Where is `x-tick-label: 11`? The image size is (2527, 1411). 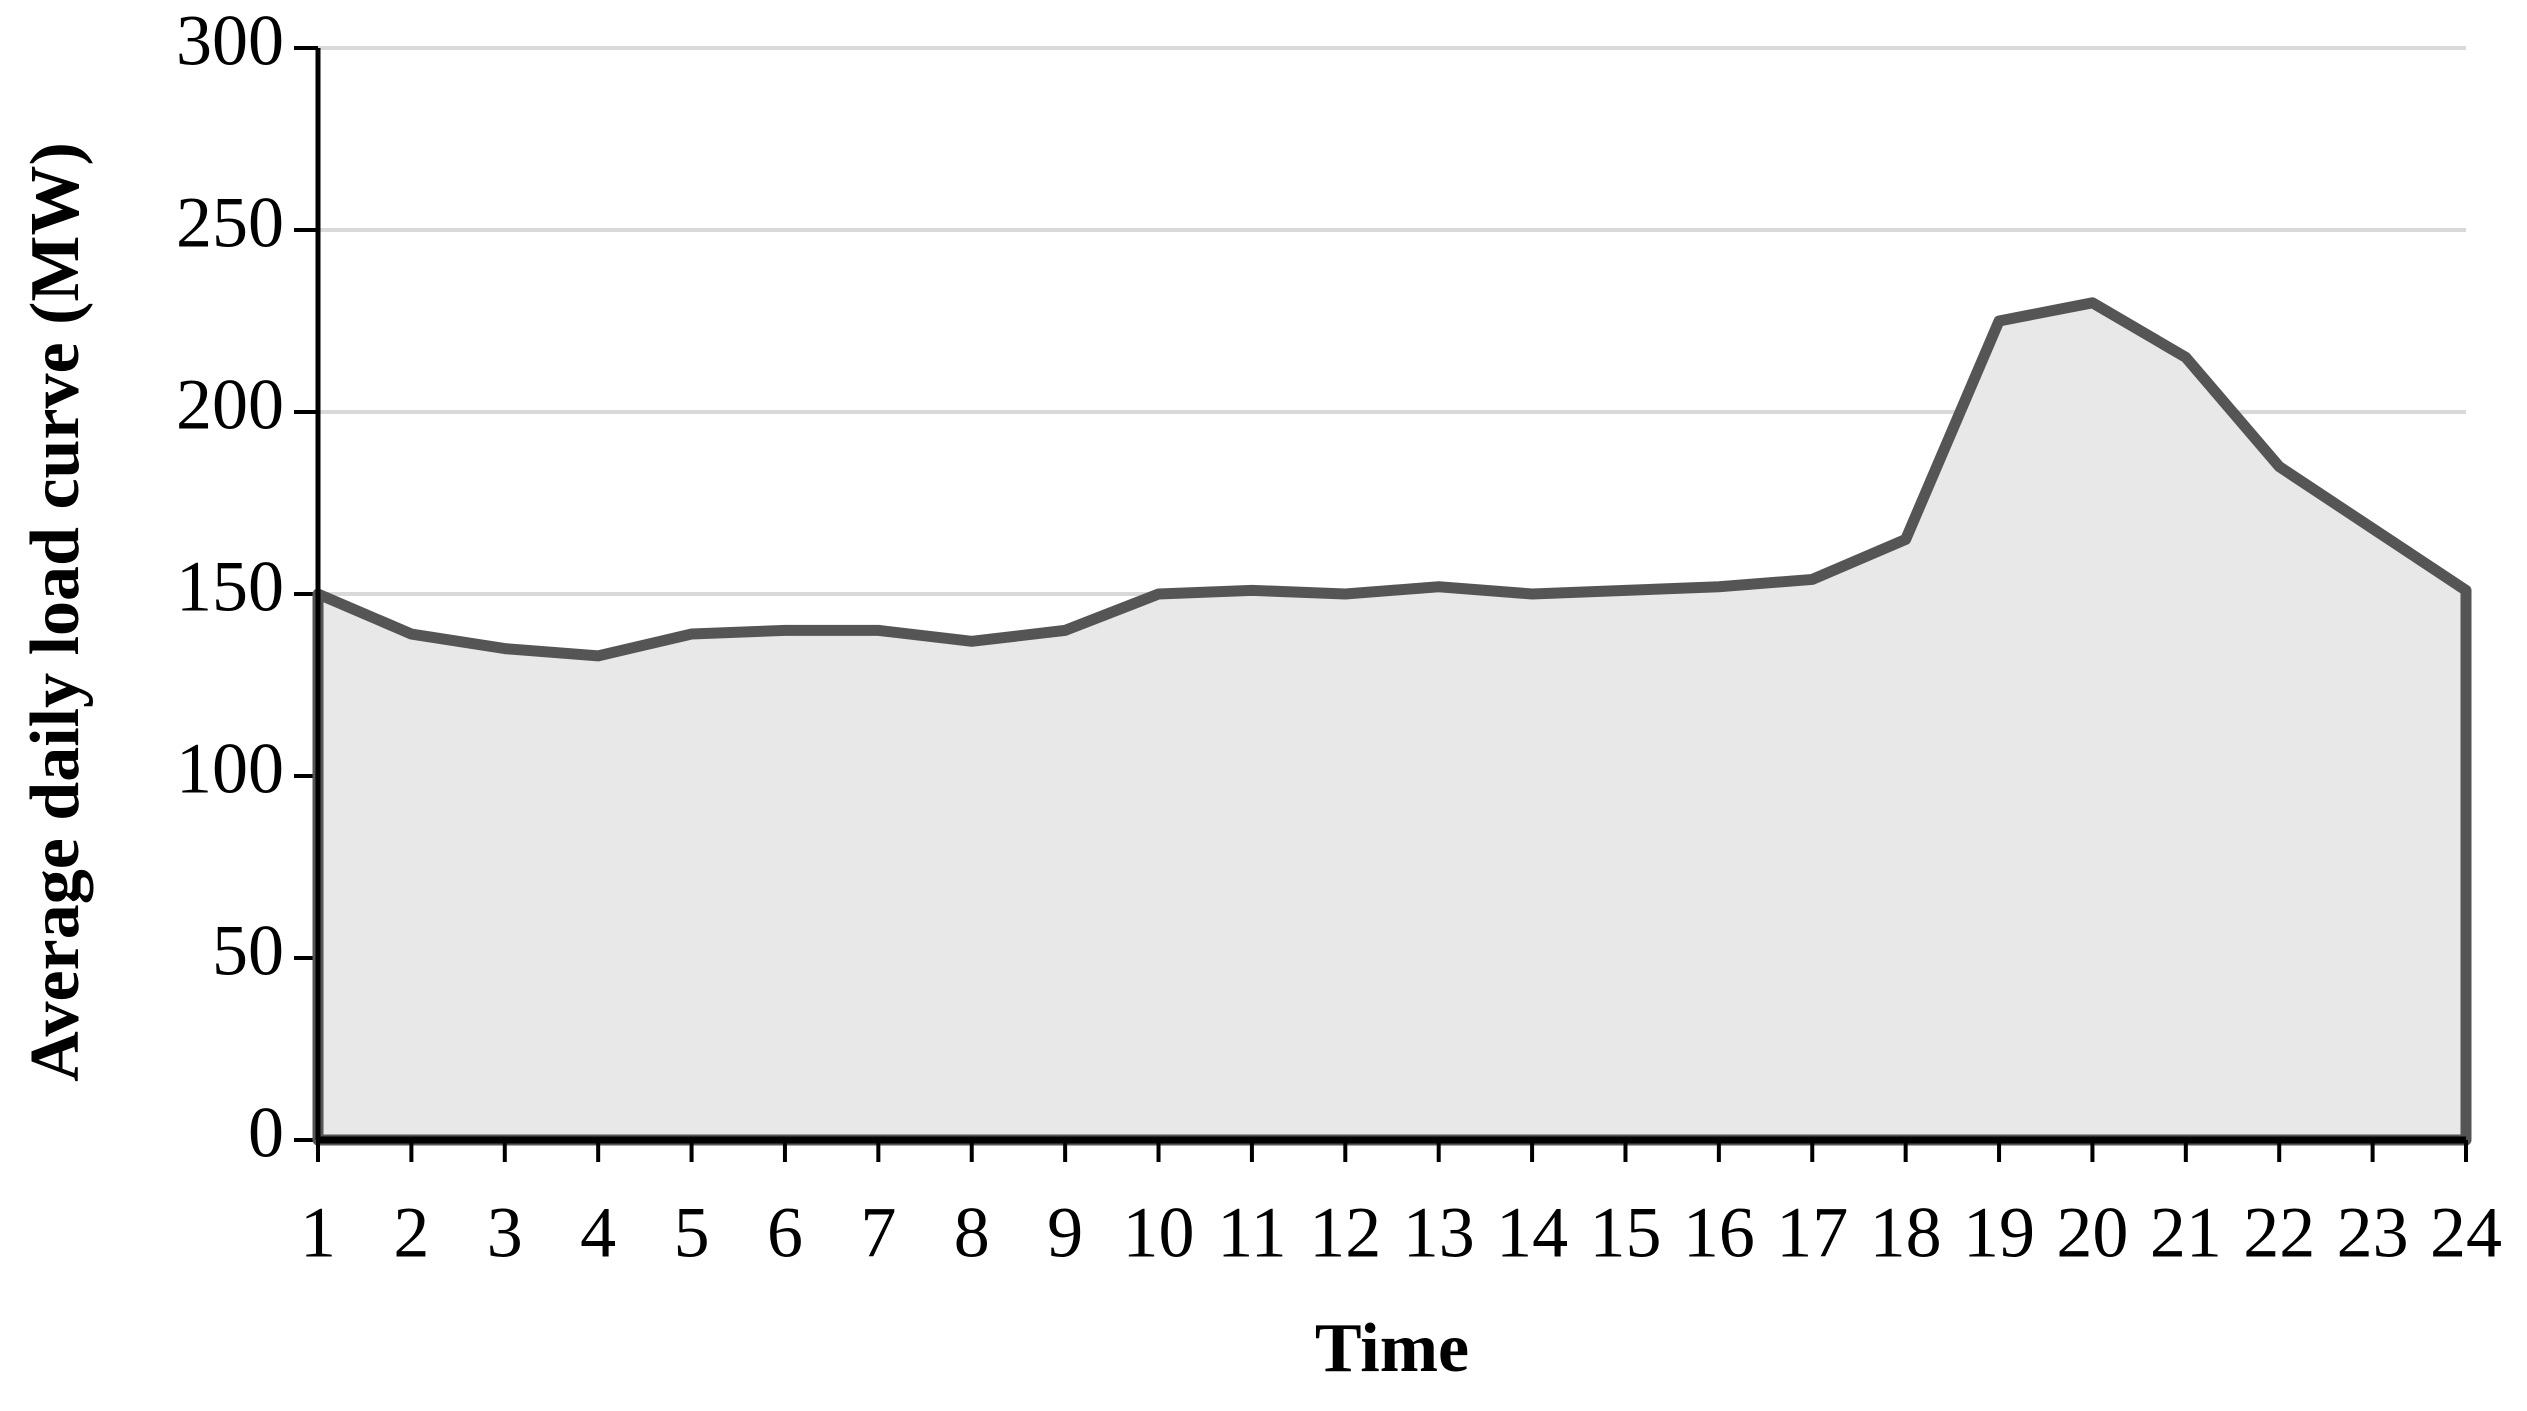 x-tick-label: 11 is located at coordinates (1251, 1233).